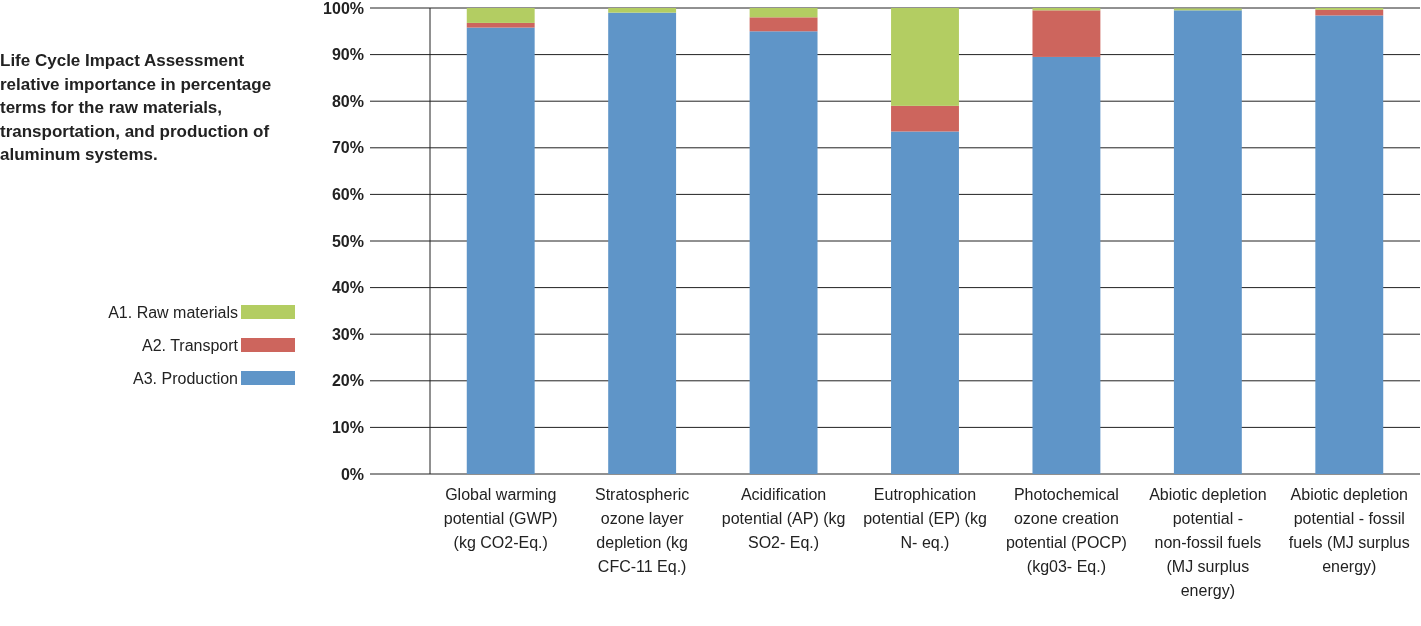  I want to click on y-tick-label: 60%, so click(347, 195).